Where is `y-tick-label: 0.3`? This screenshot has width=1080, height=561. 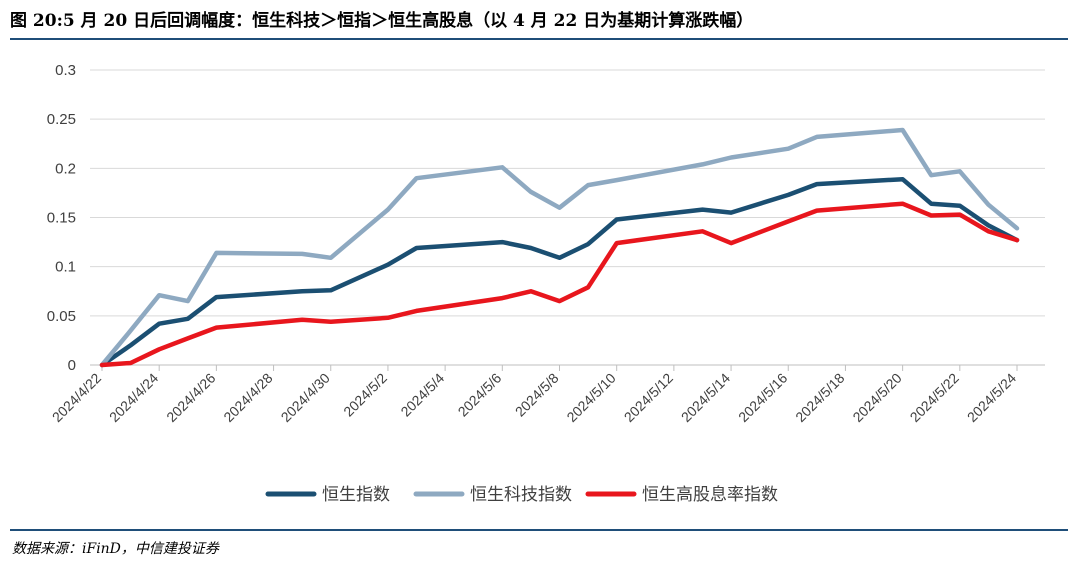 y-tick-label: 0.3 is located at coordinates (65, 70).